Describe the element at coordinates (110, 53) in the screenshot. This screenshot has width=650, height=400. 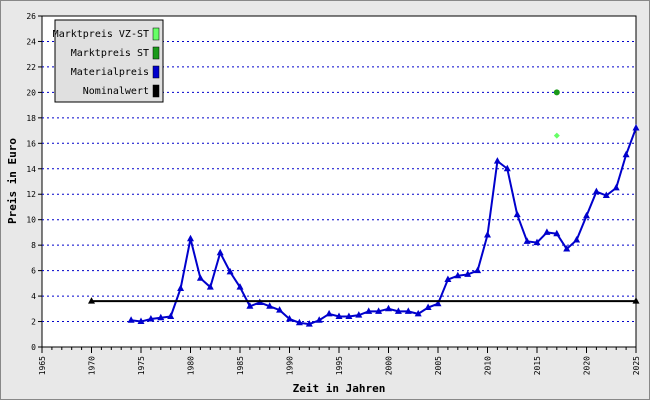
I see `legend-label: Marktpreis ST` at that location.